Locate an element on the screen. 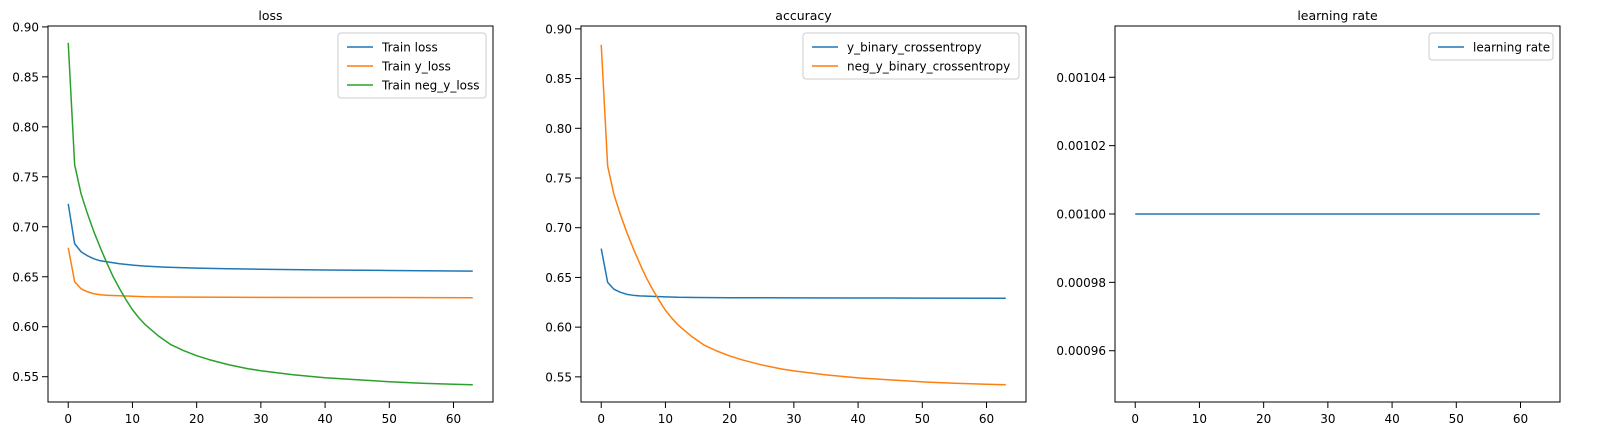 The image size is (1608, 447). legend-label: Train y_loss is located at coordinates (416, 67).